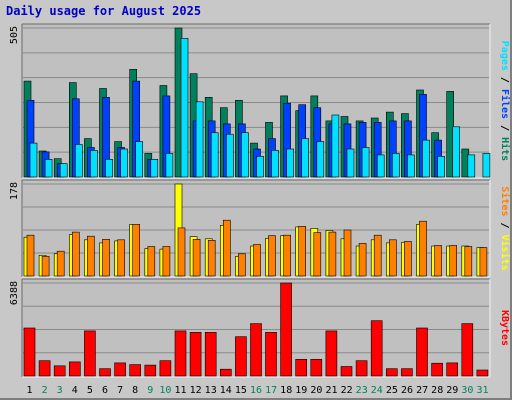 The height and width of the screenshot is (400, 512). I want to click on x-tick-label-day-12: 12, so click(196, 390).